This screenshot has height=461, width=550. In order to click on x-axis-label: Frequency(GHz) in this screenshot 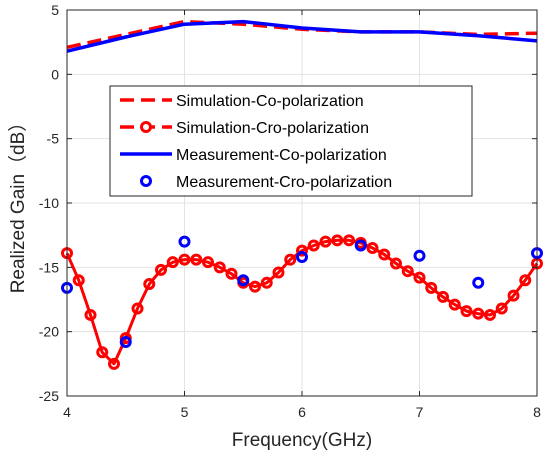, I will do `click(302, 440)`.